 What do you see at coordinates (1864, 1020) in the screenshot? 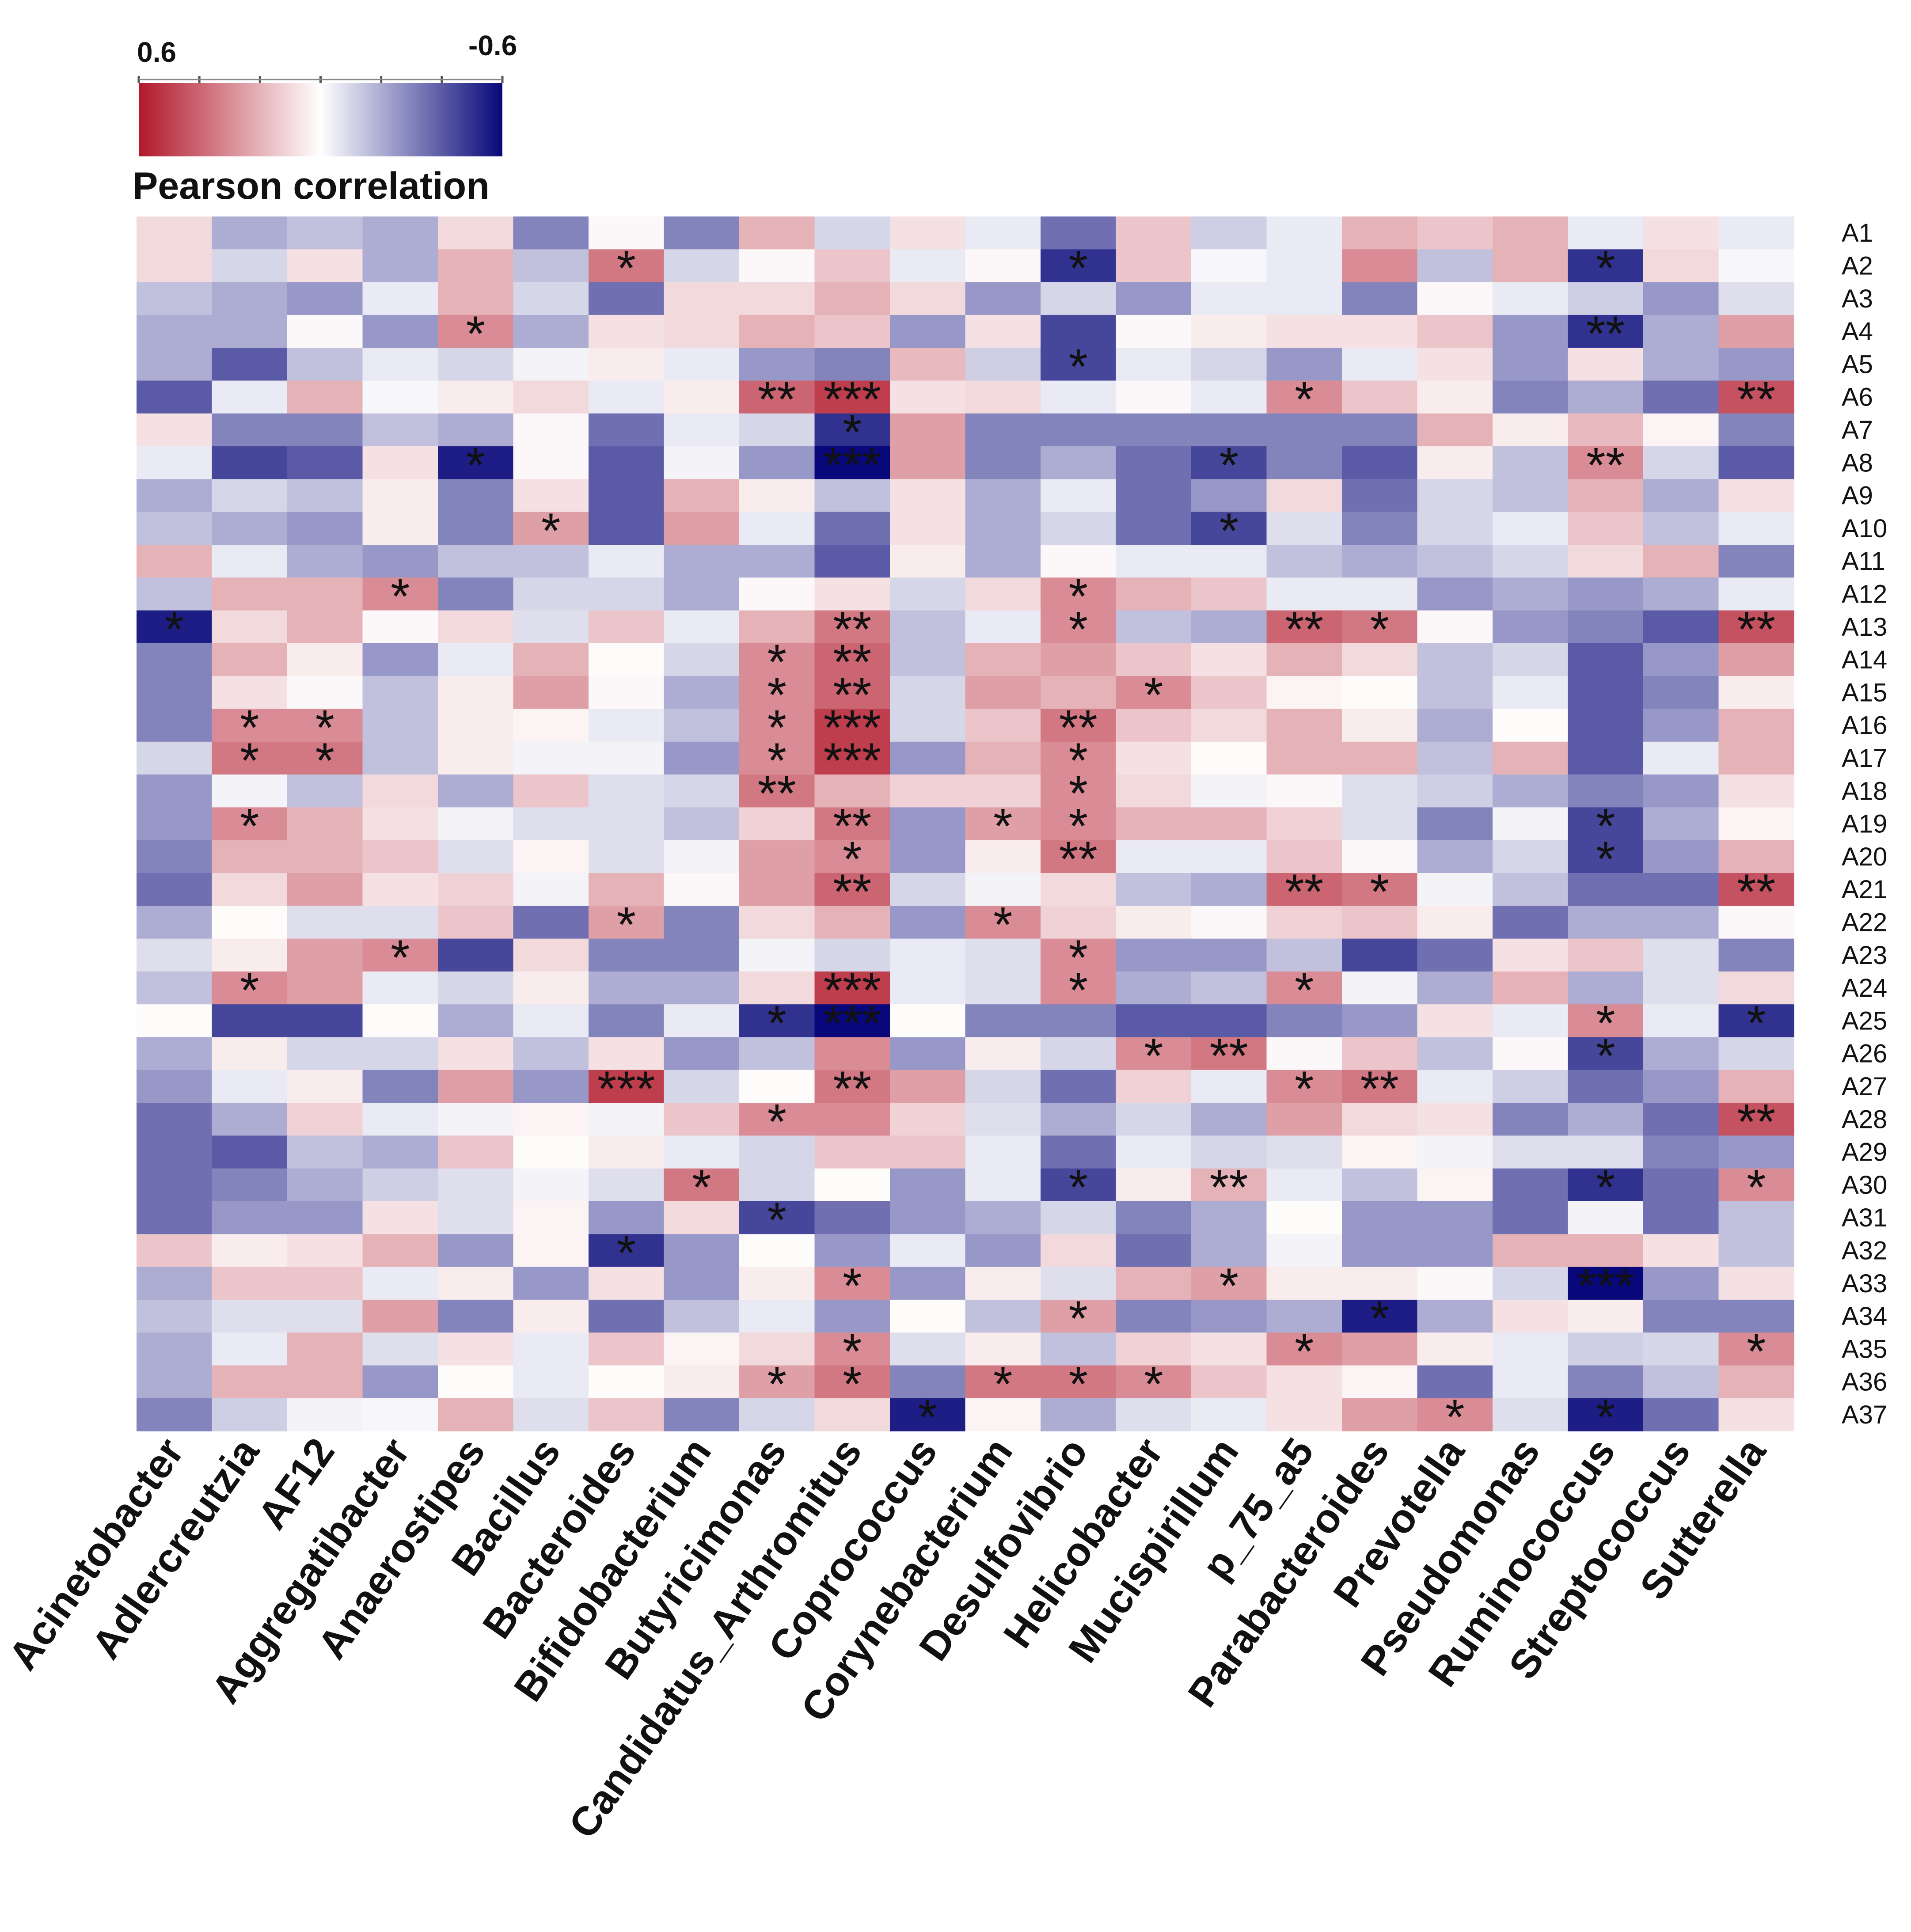
I see `row-label: A25` at bounding box center [1864, 1020].